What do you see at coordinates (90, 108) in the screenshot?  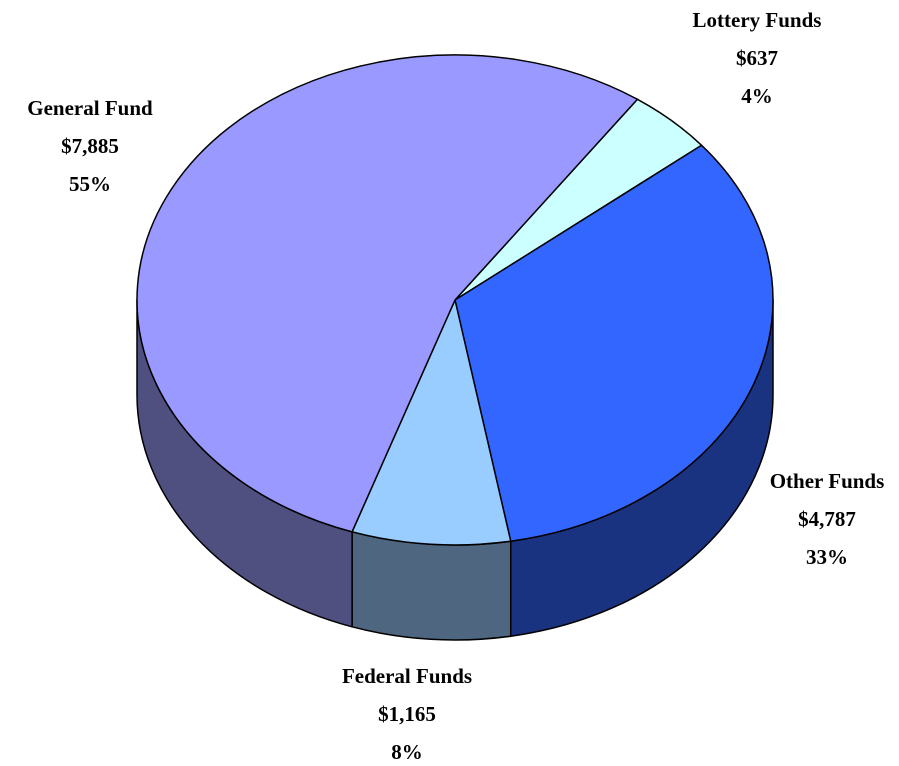 I see `slice-label: General Fund` at bounding box center [90, 108].